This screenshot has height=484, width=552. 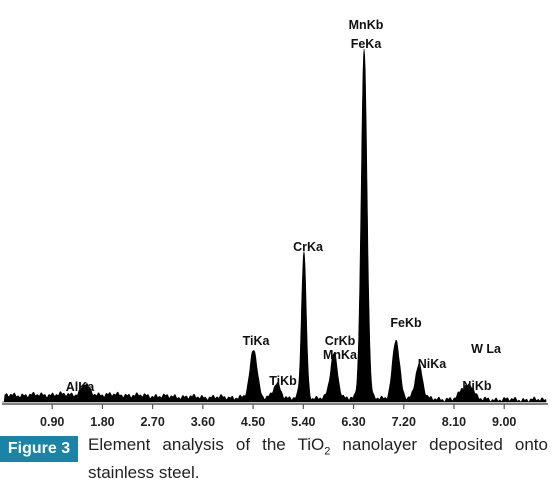 I want to click on caption-subscript: 2, so click(x=327, y=451).